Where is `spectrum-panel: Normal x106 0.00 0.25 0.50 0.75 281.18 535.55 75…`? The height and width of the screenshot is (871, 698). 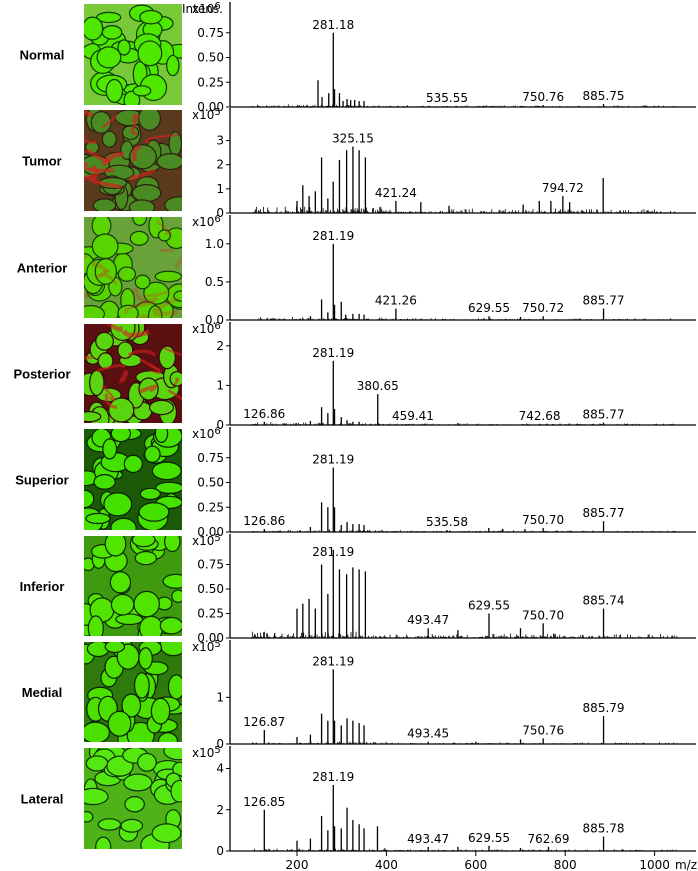 spectrum-panel: Normal x106 0.00 0.25 0.50 0.75 281.18 535.55 75… is located at coordinates (358, 57).